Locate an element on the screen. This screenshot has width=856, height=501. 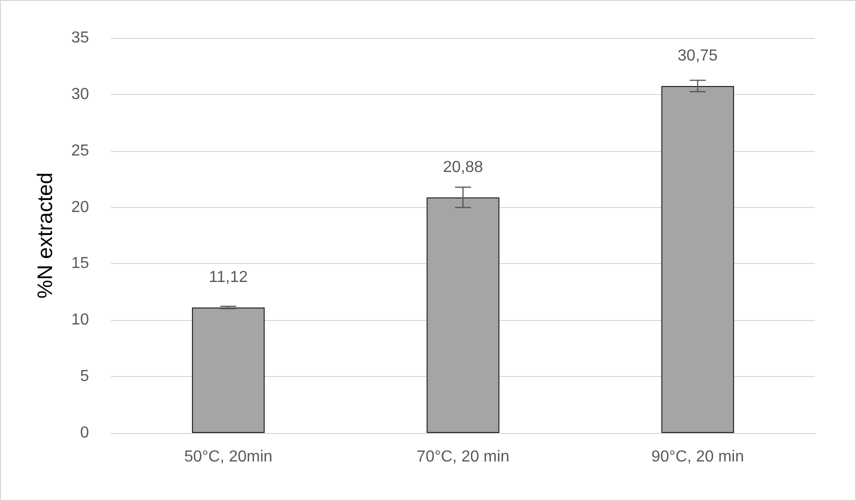
y-tick-label: 0 is located at coordinates (85, 433).